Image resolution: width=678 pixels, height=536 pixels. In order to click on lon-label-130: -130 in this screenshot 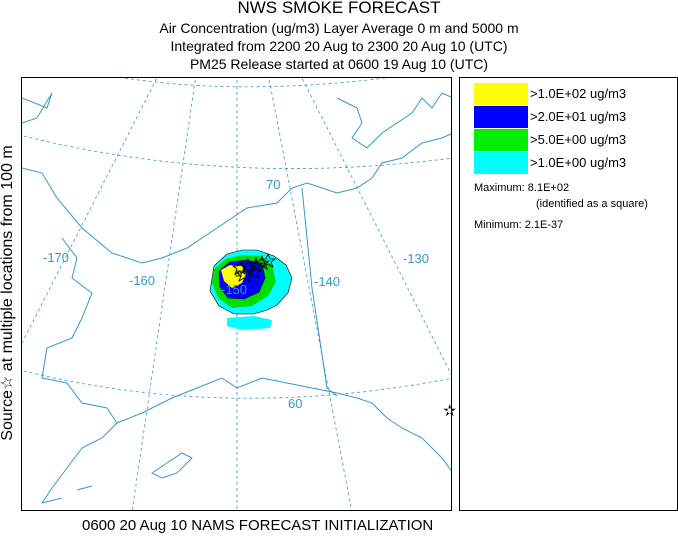, I will do `click(416, 258)`.